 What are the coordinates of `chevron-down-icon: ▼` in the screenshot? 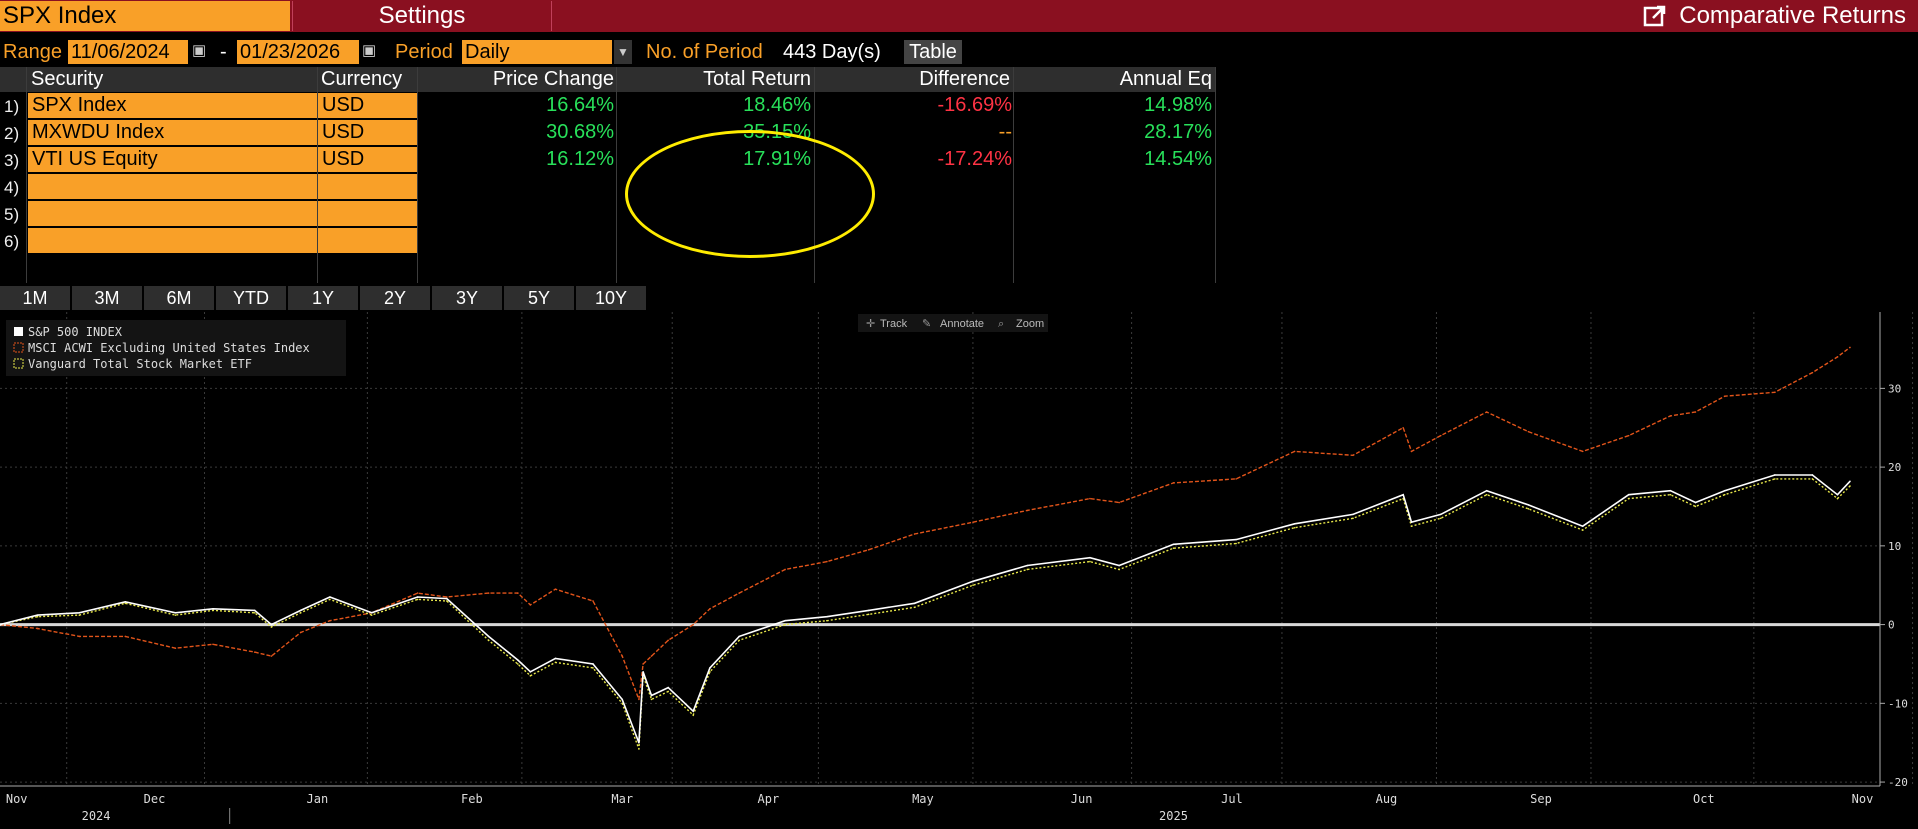 It's located at (623, 52).